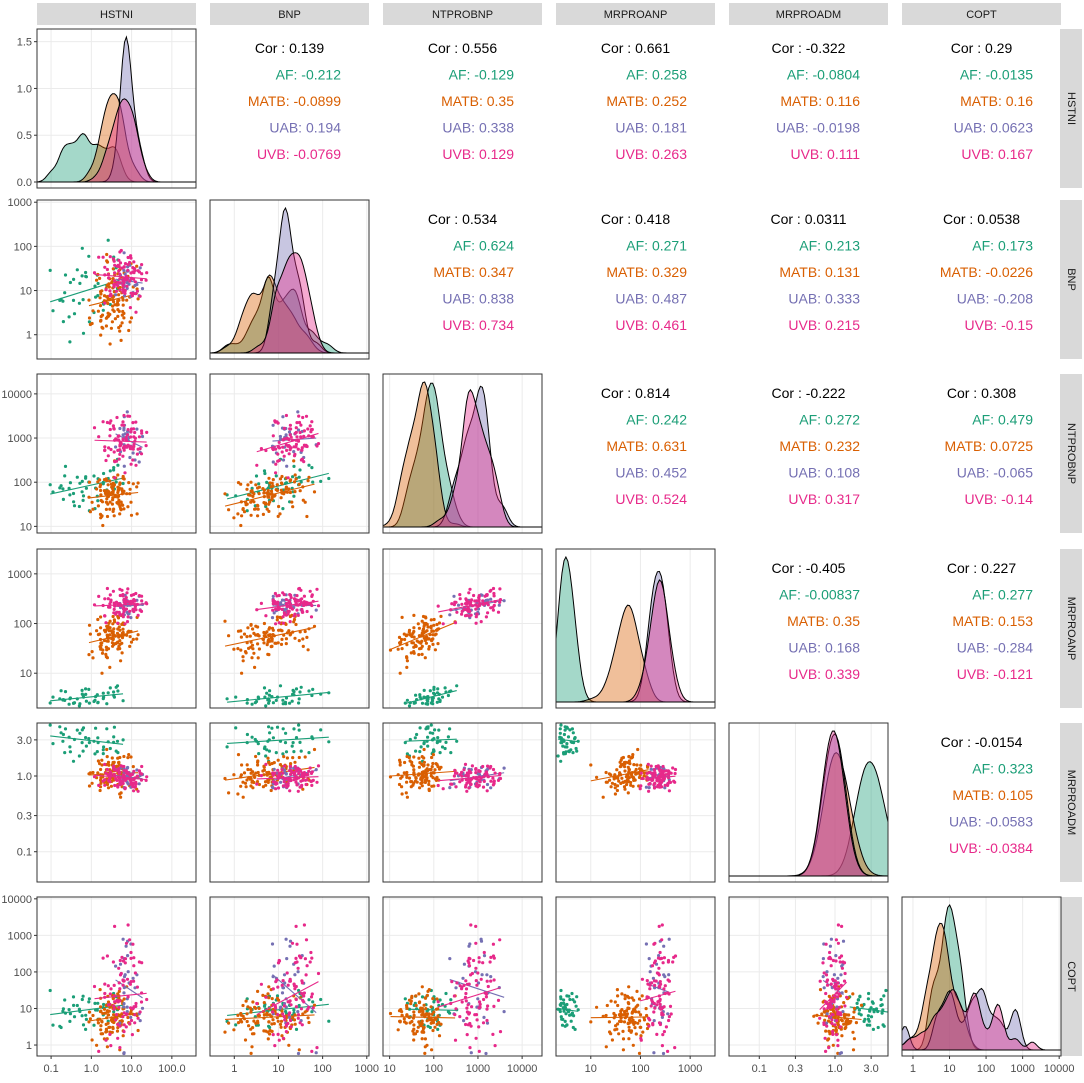 Image resolution: width=1084 pixels, height=1083 pixels. What do you see at coordinates (619, 775) in the screenshot?
I see `regression-line-matb` at bounding box center [619, 775].